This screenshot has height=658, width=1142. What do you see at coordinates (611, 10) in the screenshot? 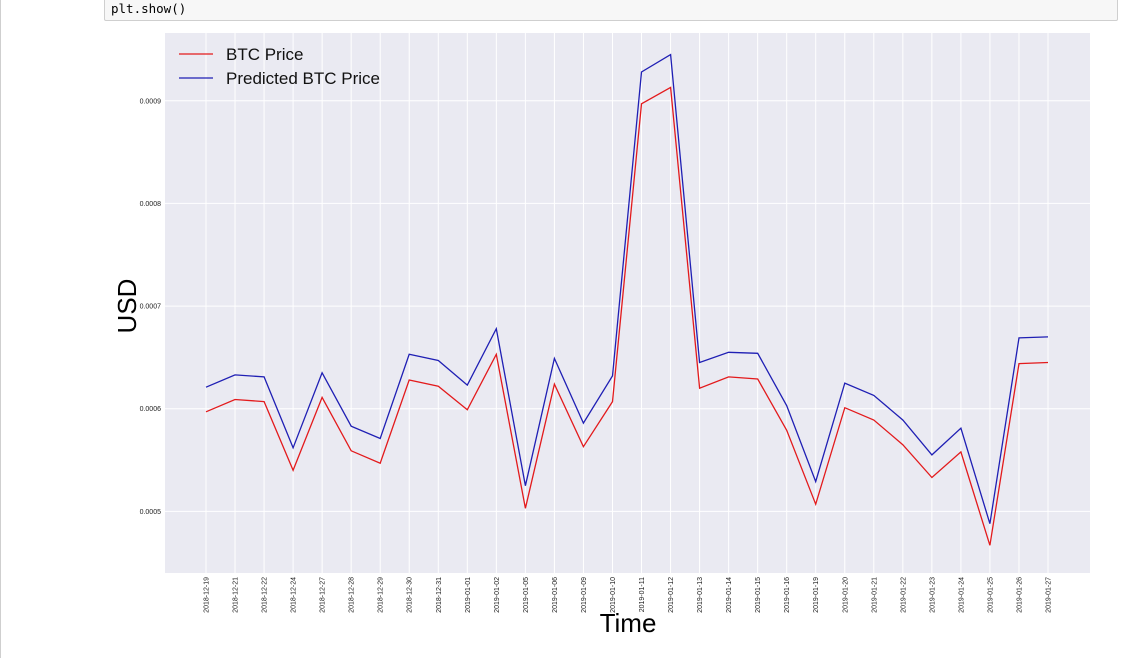
I see `code-cell: plt.show()` at bounding box center [611, 10].